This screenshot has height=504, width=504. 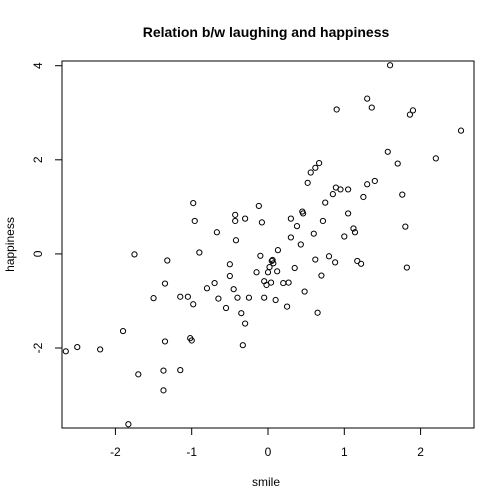 I want to click on y-tick-label: 4, so click(x=38, y=65).